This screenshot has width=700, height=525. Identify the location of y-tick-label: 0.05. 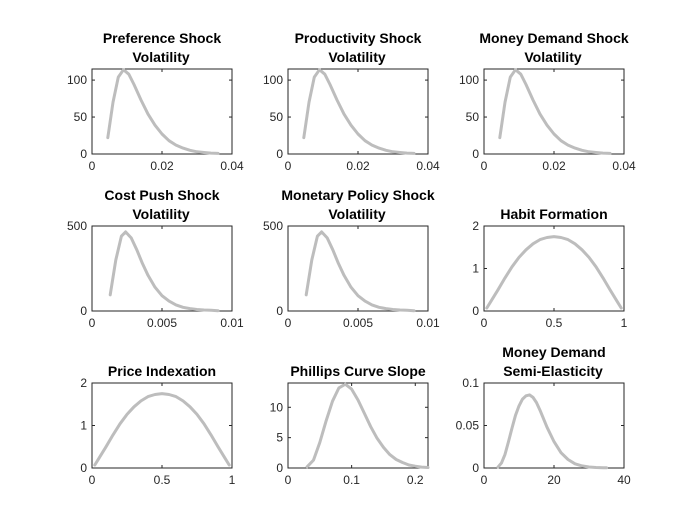
(468, 426).